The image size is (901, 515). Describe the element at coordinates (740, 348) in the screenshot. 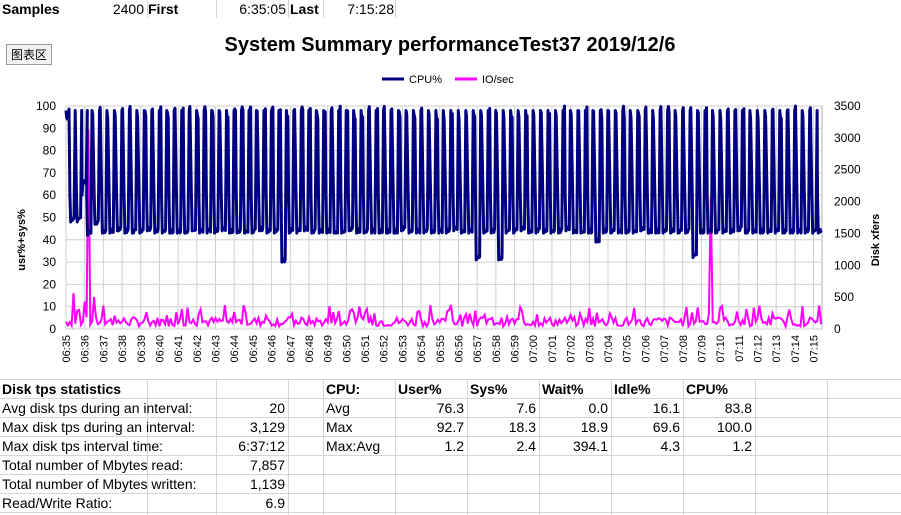

I see `x-tick-label: 07:11` at that location.